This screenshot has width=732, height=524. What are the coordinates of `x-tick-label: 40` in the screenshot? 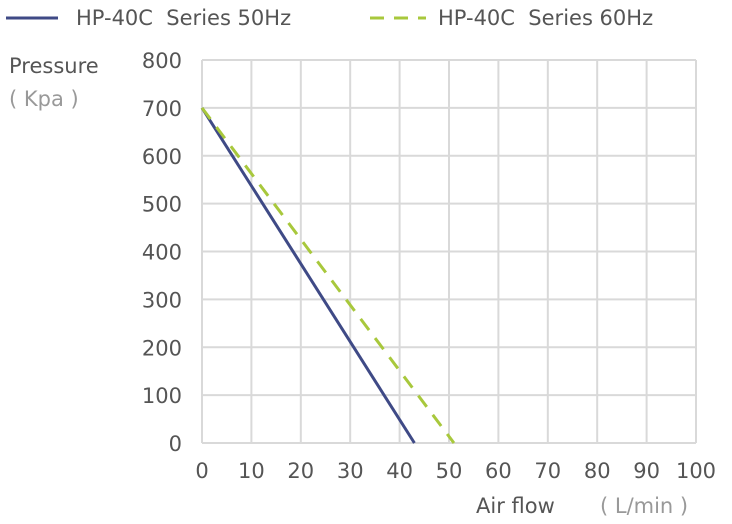 It's located at (399, 471).